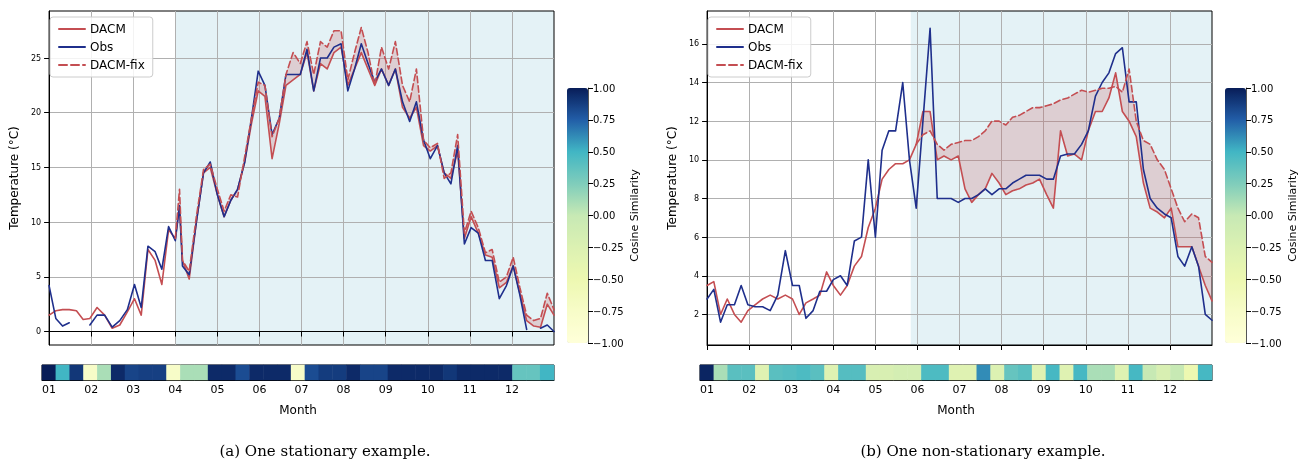 Image resolution: width=1299 pixels, height=465 pixels. What do you see at coordinates (696, 198) in the screenshot?
I see `y-tick-label: 8` at bounding box center [696, 198].